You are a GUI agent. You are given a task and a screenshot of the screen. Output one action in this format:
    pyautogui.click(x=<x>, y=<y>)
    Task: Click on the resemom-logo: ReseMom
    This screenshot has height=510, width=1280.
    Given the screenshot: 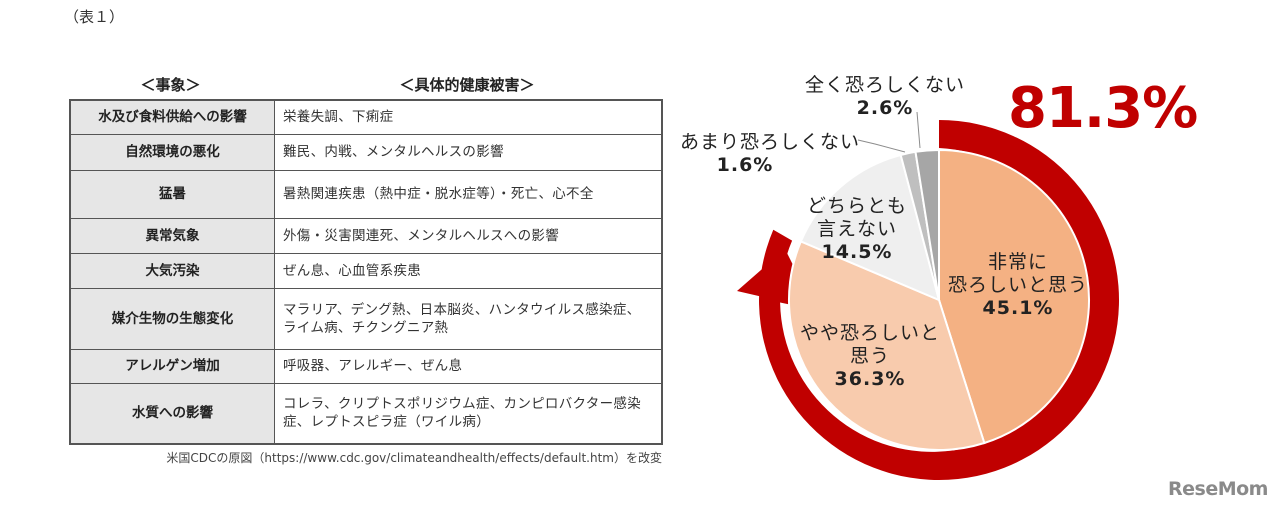 What is the action you would take?
    pyautogui.click(x=1218, y=489)
    